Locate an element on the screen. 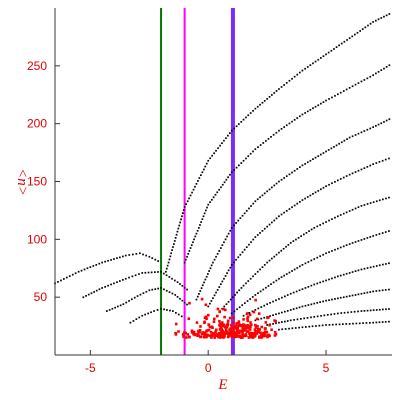 The width and height of the screenshot is (400, 400). y-axis-title: <n> is located at coordinates (22, 182).